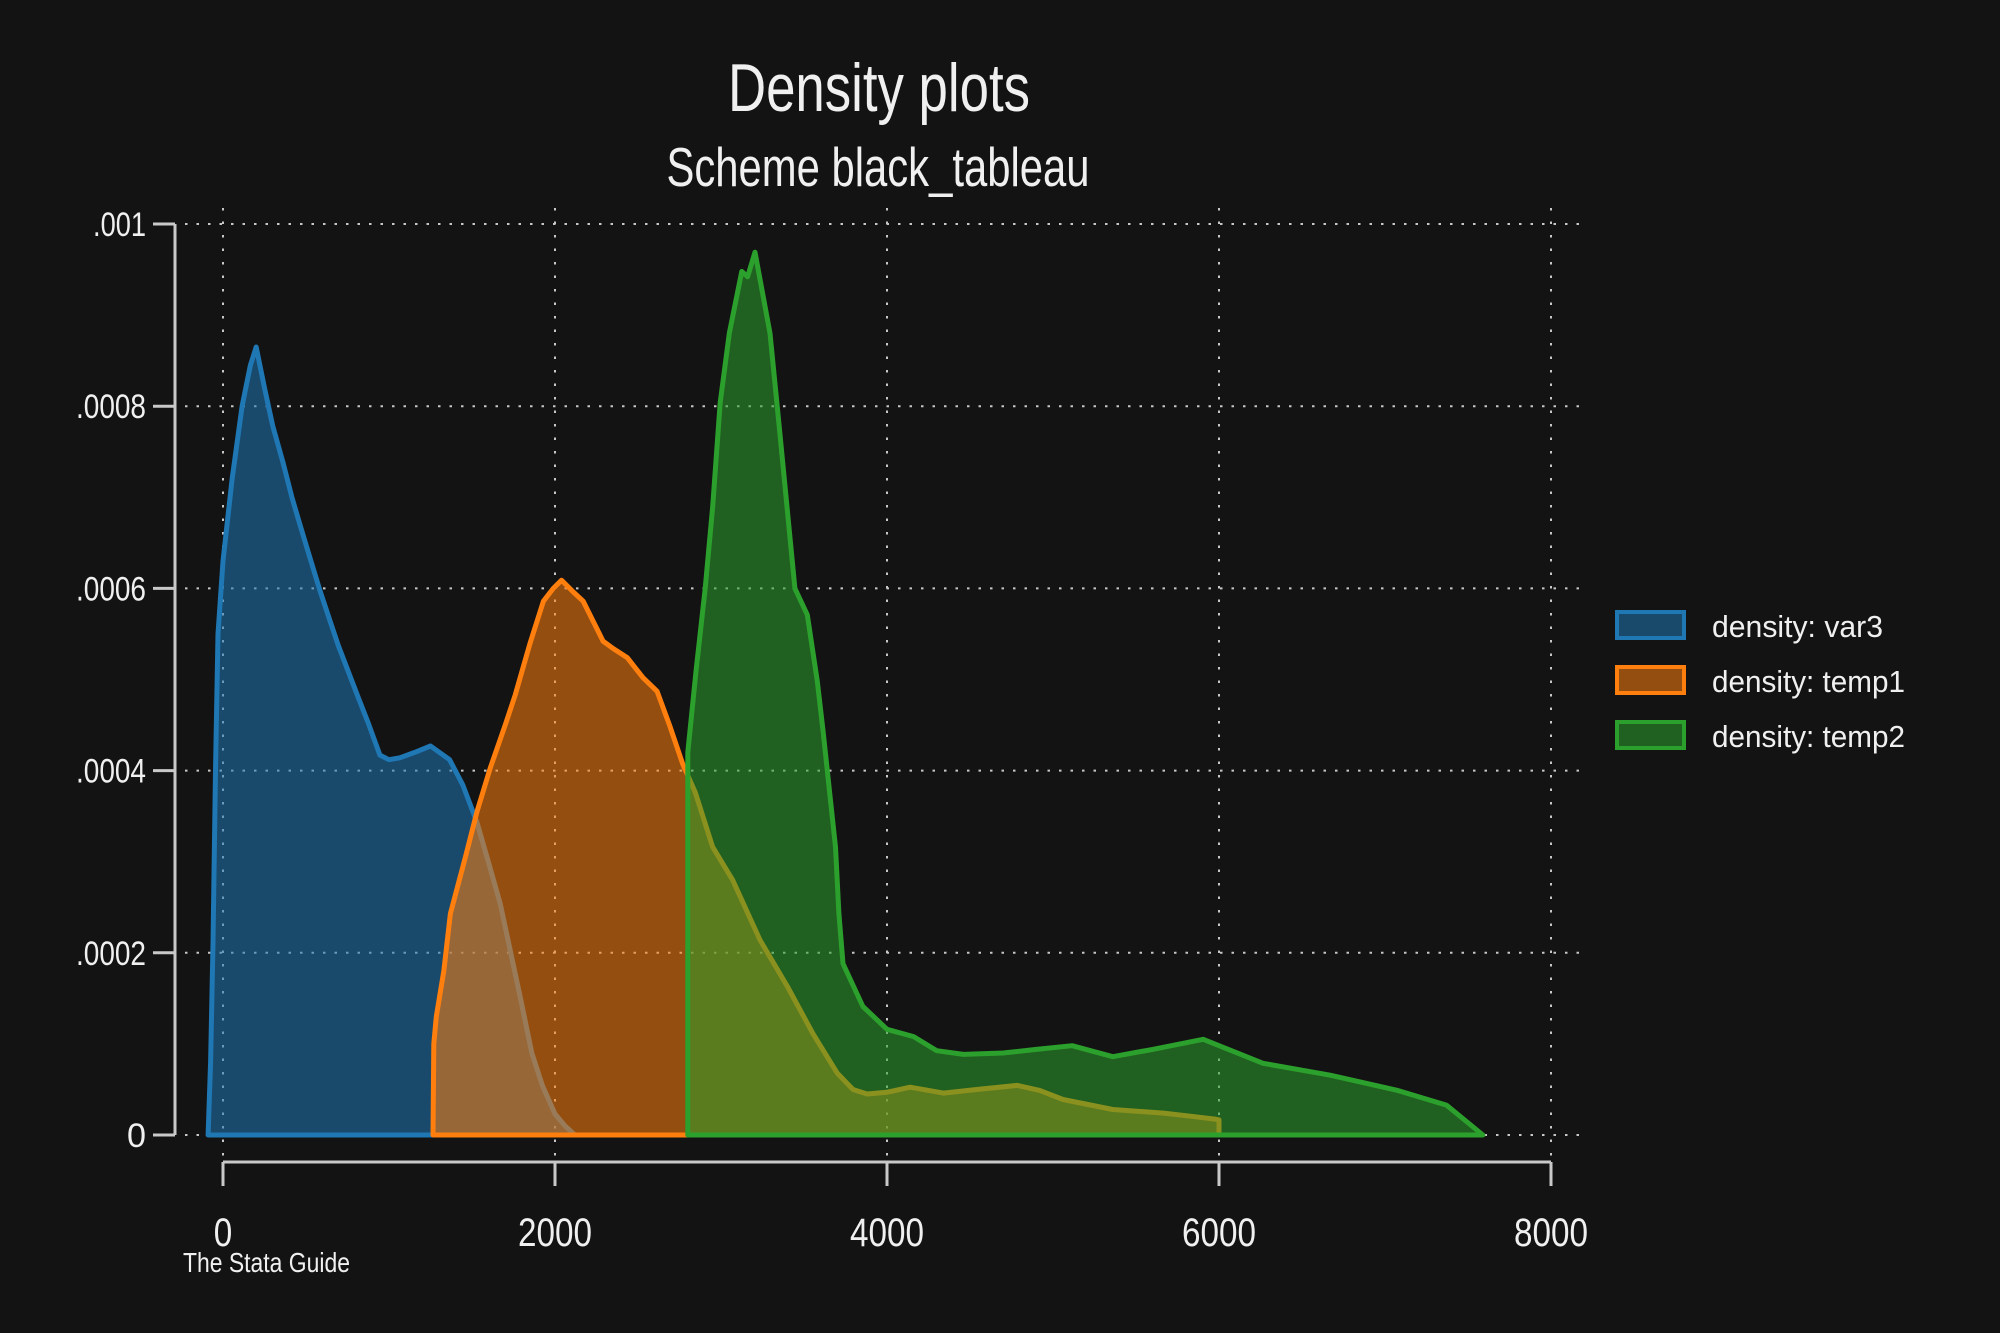  I want to click on x-tick-label: 6000, so click(1219, 1233).